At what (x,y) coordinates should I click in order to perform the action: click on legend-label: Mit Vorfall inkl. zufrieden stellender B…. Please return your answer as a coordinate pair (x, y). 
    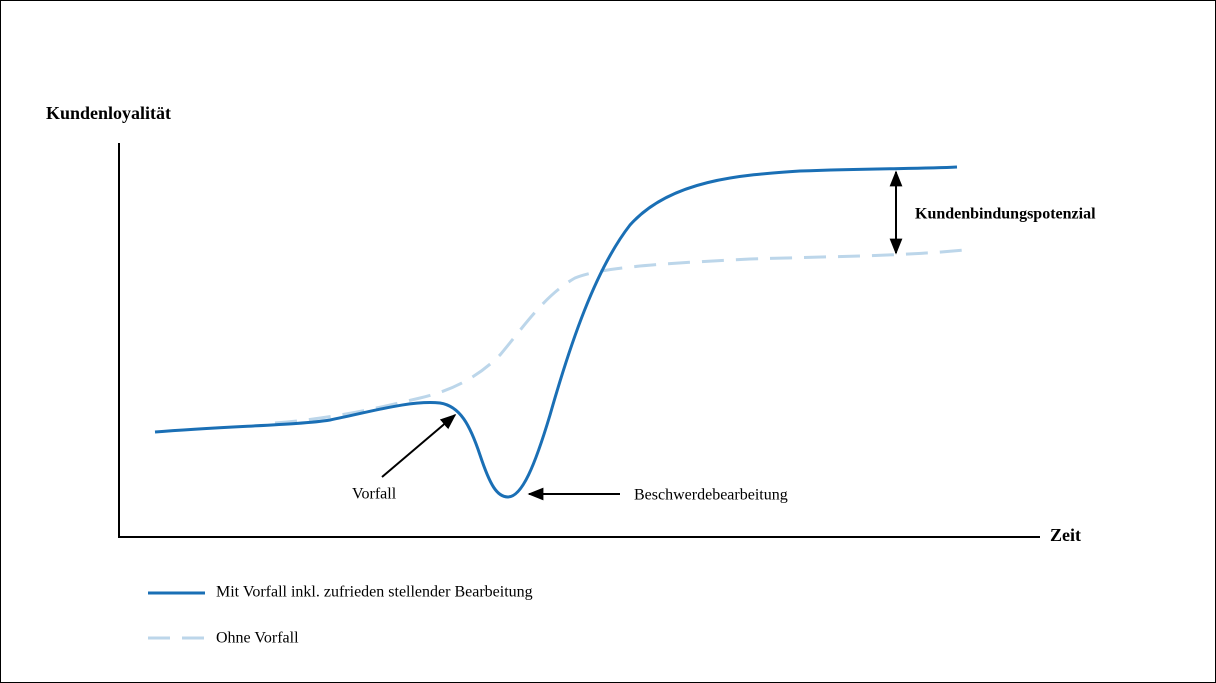
    Looking at the image, I should click on (374, 592).